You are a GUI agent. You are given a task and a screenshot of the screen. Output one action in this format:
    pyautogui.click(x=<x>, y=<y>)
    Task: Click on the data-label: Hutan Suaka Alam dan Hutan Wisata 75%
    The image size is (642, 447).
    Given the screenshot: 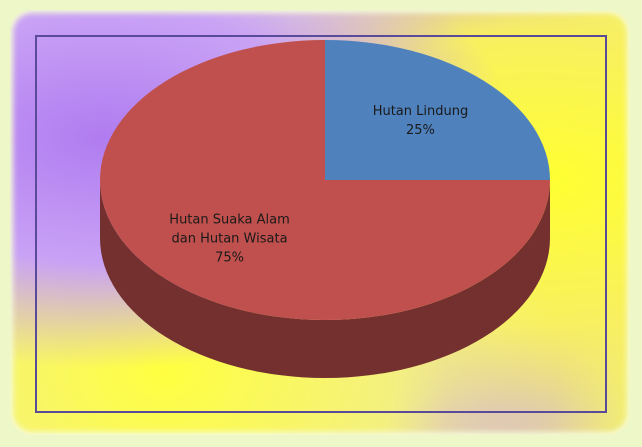 What is the action you would take?
    pyautogui.click(x=230, y=239)
    